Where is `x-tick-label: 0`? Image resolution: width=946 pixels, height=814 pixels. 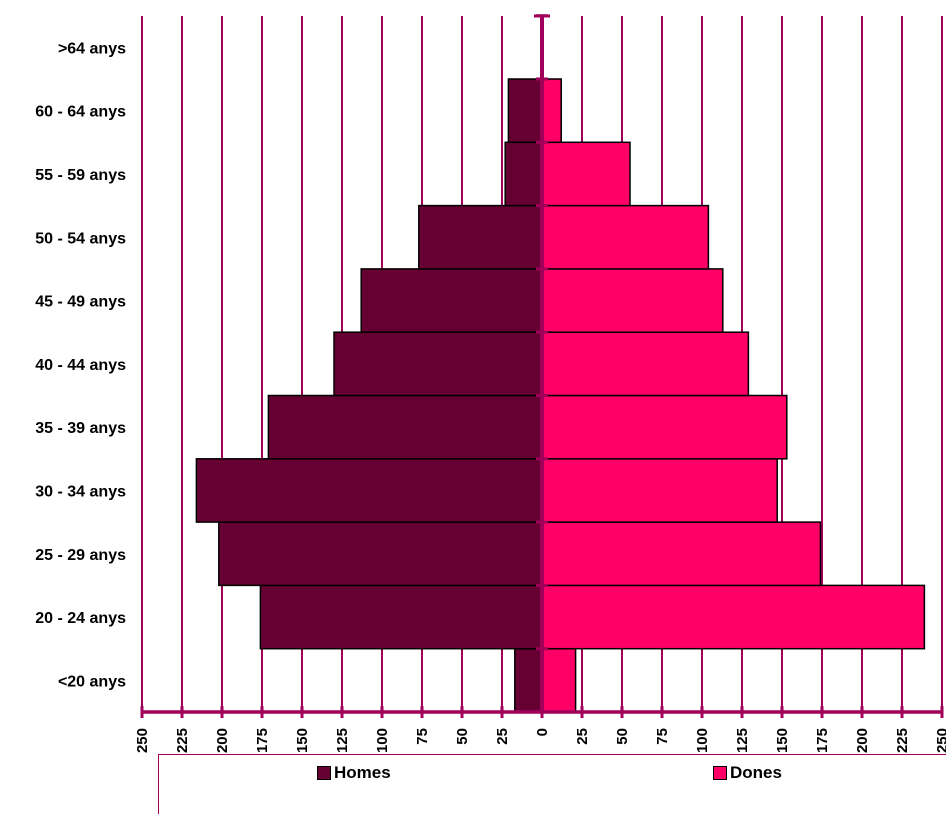 x-tick-label: 0 is located at coordinates (542, 732).